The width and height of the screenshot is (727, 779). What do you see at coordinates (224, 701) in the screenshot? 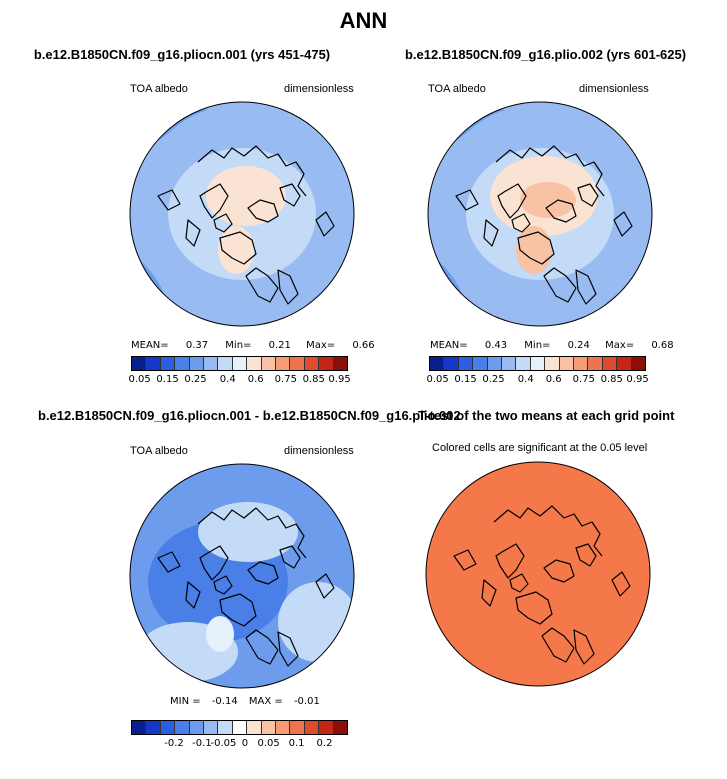
I see `panel3-min-value: -0.14` at bounding box center [224, 701].